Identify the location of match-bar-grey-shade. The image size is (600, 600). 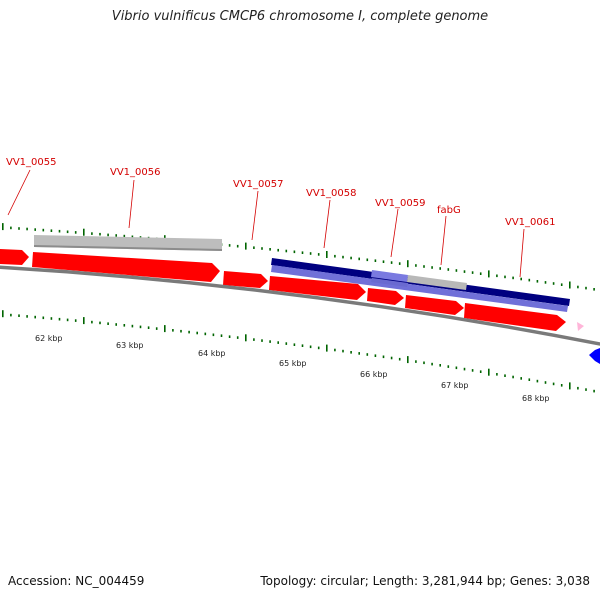
(128, 248).